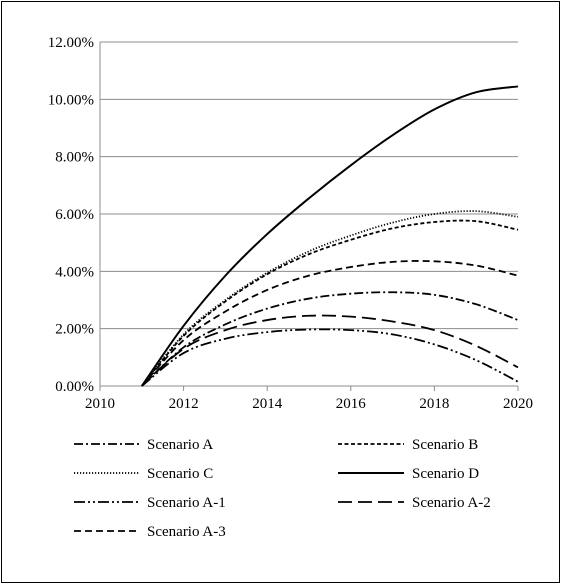  What do you see at coordinates (74, 272) in the screenshot?
I see `y-tick-label: 4.00%` at bounding box center [74, 272].